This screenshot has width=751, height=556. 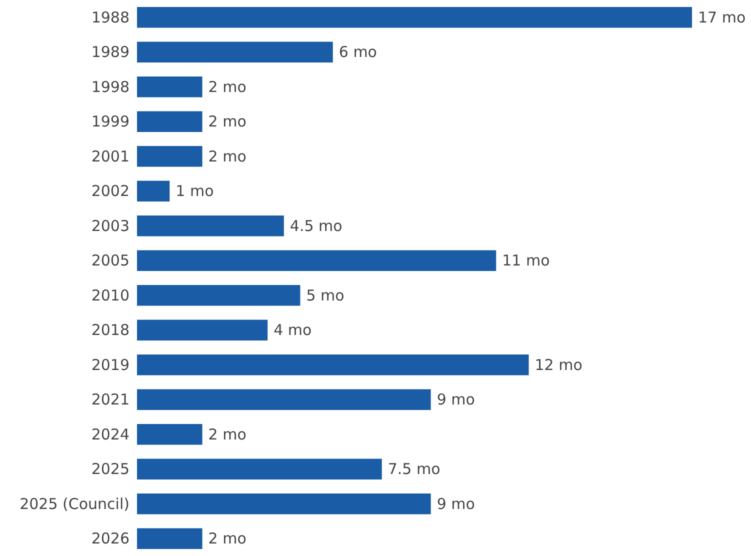 I want to click on y-tick-label: 2026, so click(x=110, y=539).